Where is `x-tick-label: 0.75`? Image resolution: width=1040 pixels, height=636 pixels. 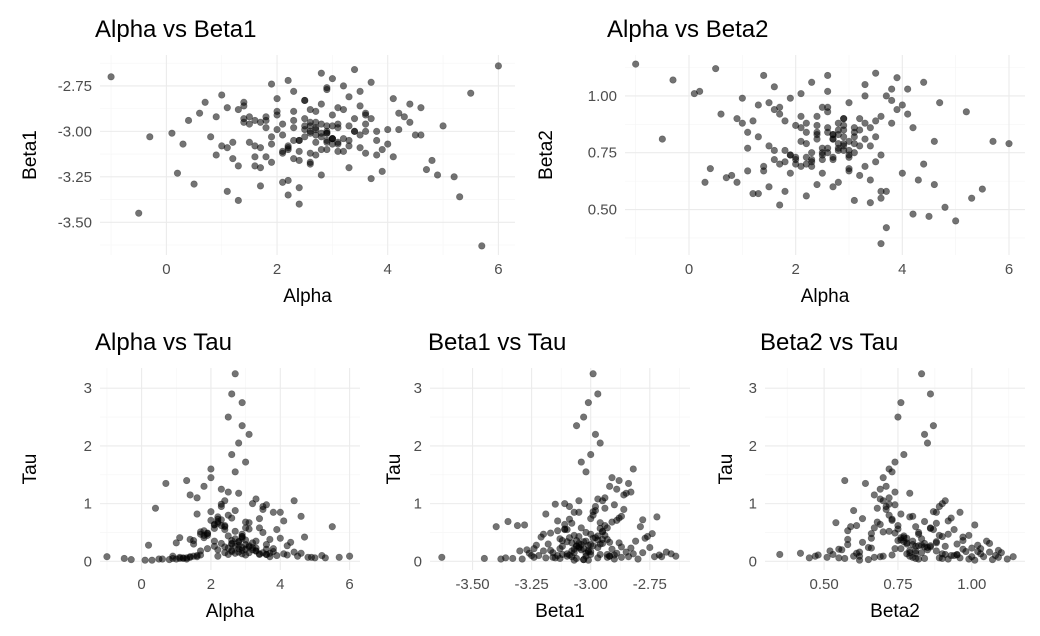 x-tick-label: 0.75 is located at coordinates (897, 584).